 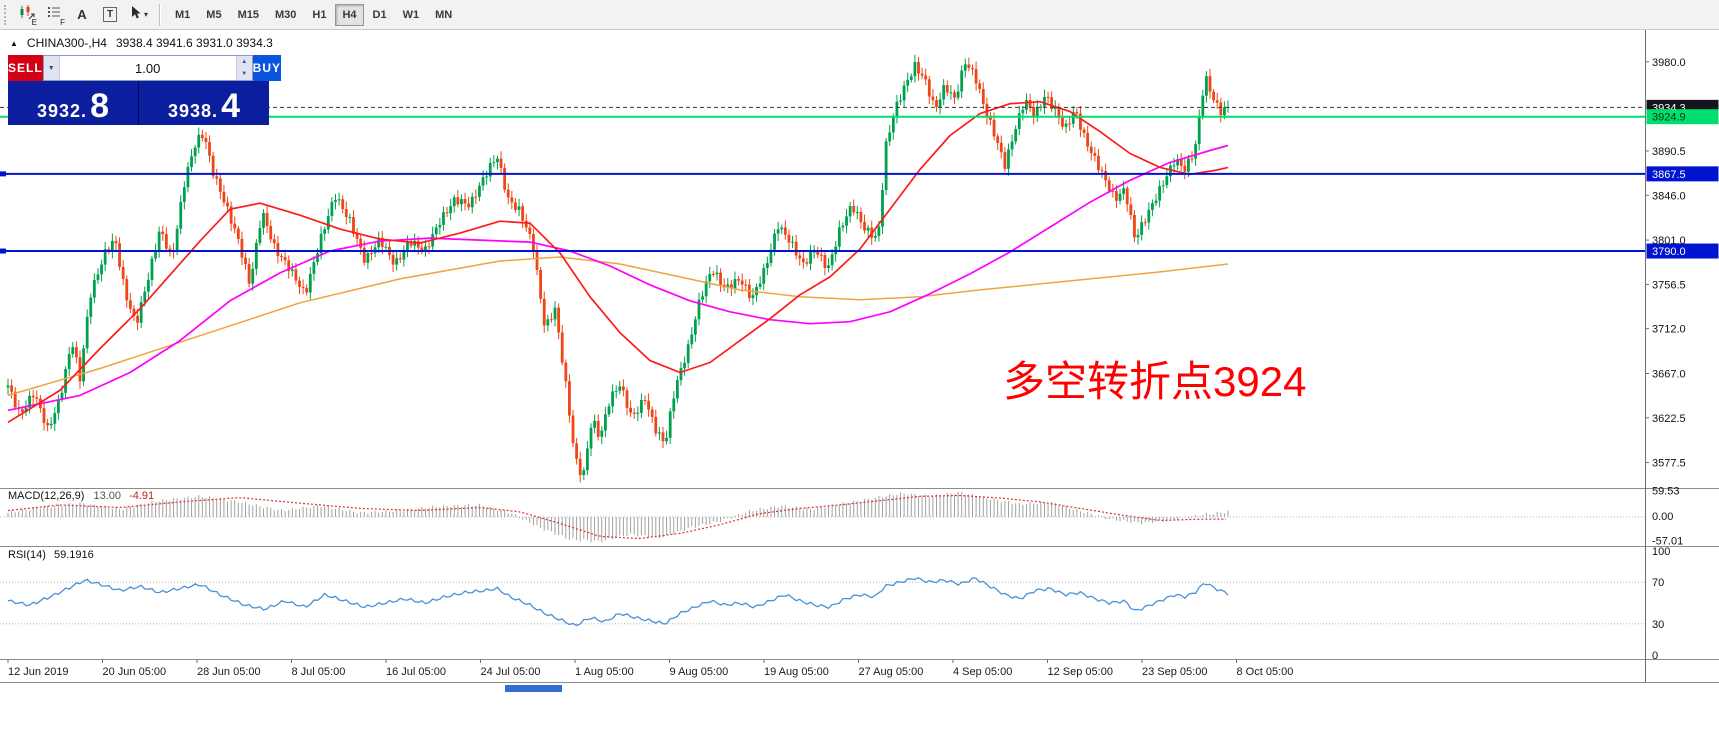 I want to click on candlestick-chart-icon, so click(x=26, y=15).